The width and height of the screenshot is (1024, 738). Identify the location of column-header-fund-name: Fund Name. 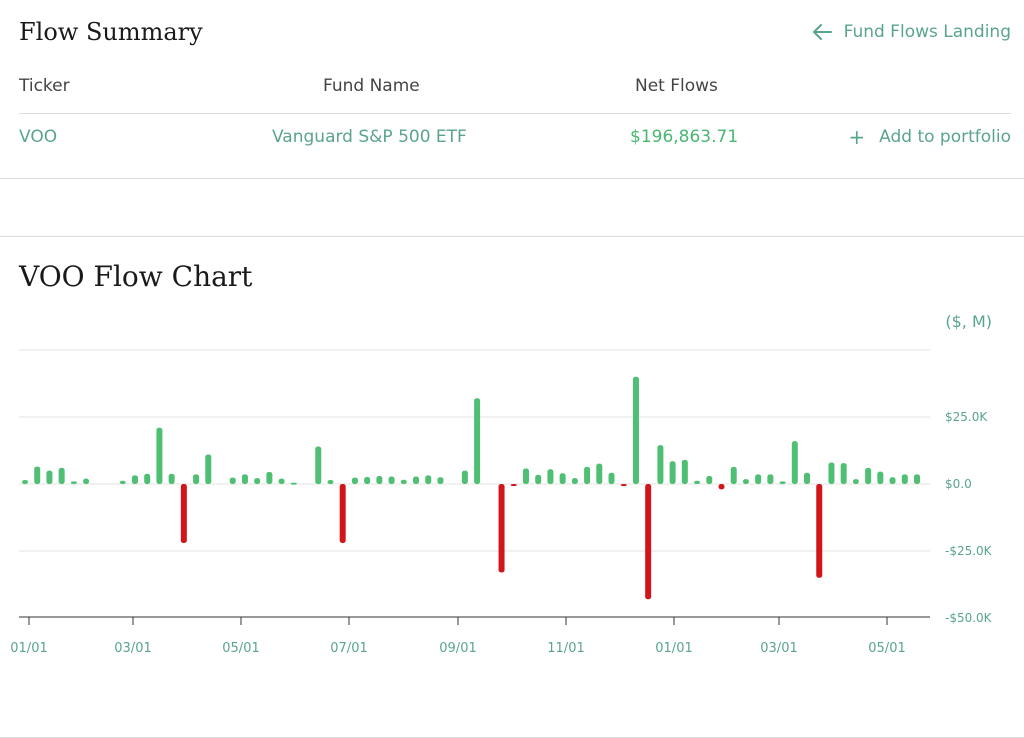
(371, 86).